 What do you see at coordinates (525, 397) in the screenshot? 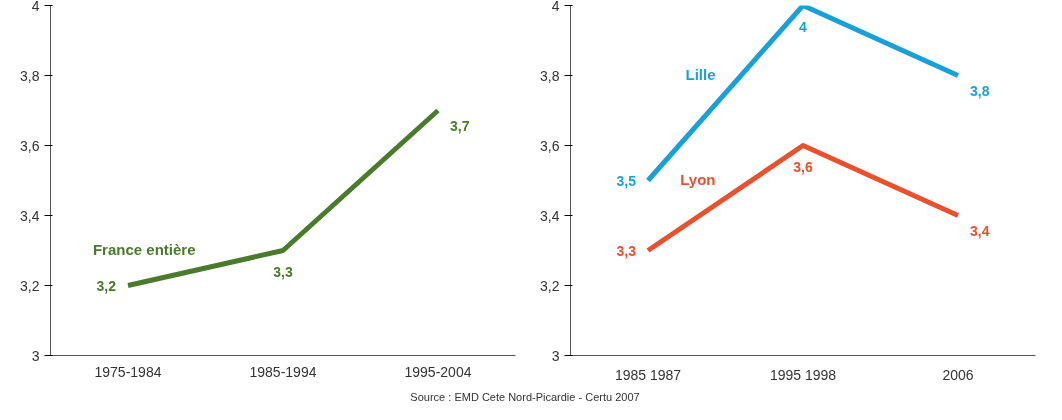
I see `source-note: Source : EMD Cete Nord-Picardie - Certu 2007` at bounding box center [525, 397].